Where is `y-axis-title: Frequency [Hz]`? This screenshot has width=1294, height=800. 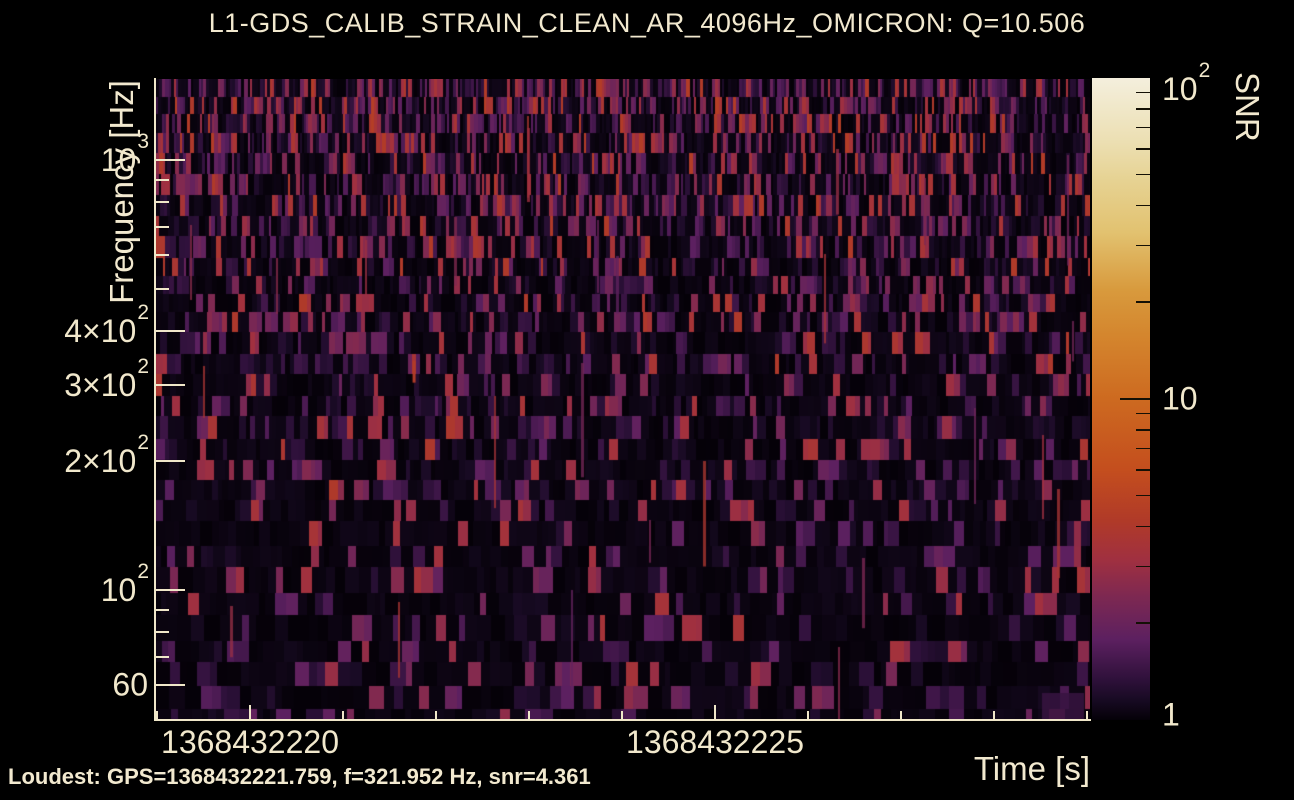
y-axis-title: Frequency [Hz] is located at coordinates (121, 192).